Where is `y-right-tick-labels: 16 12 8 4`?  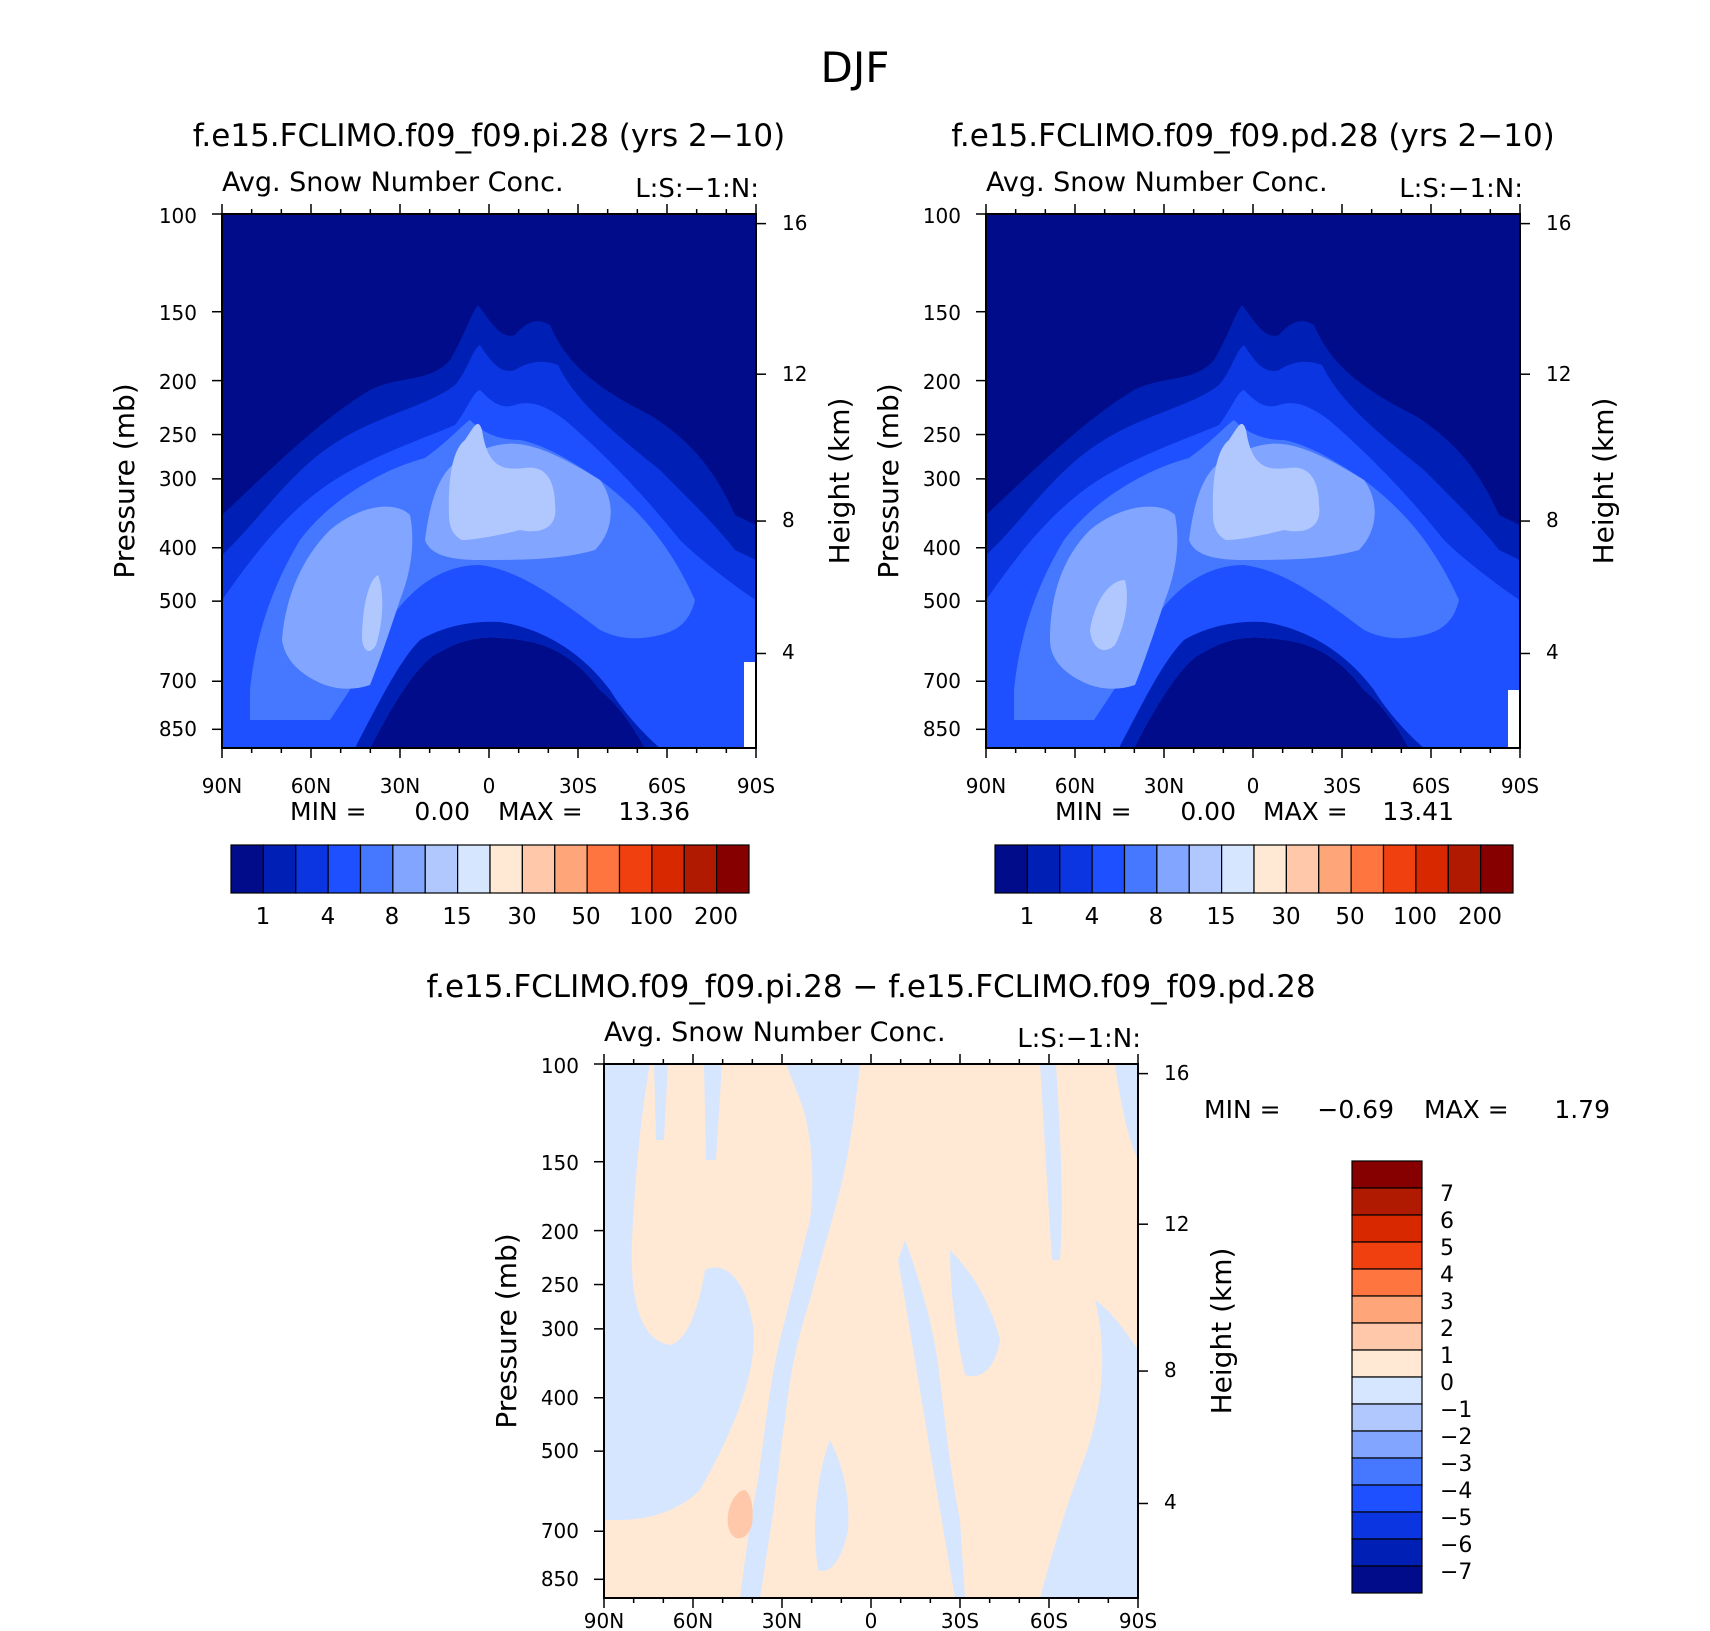 y-right-tick-labels: 16 12 8 4 is located at coordinates (1176, 1287).